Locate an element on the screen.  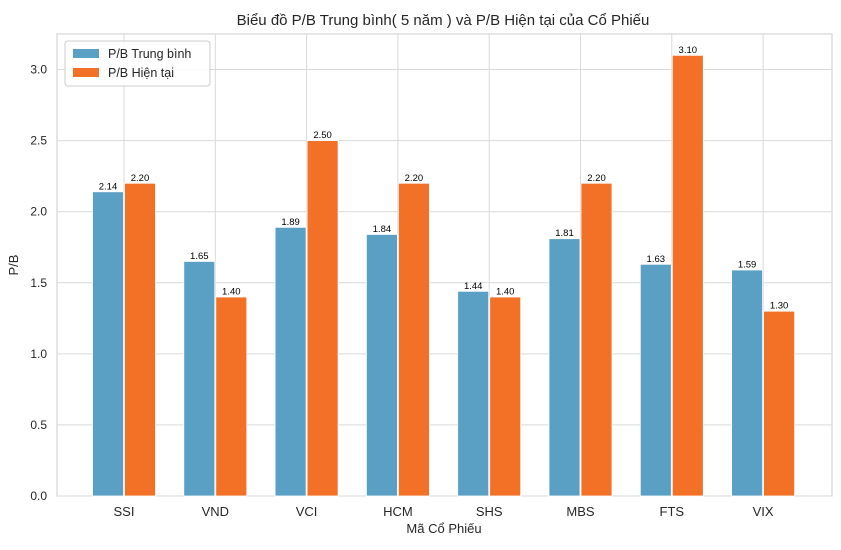
bar-value-label: 1.65 is located at coordinates (199, 256).